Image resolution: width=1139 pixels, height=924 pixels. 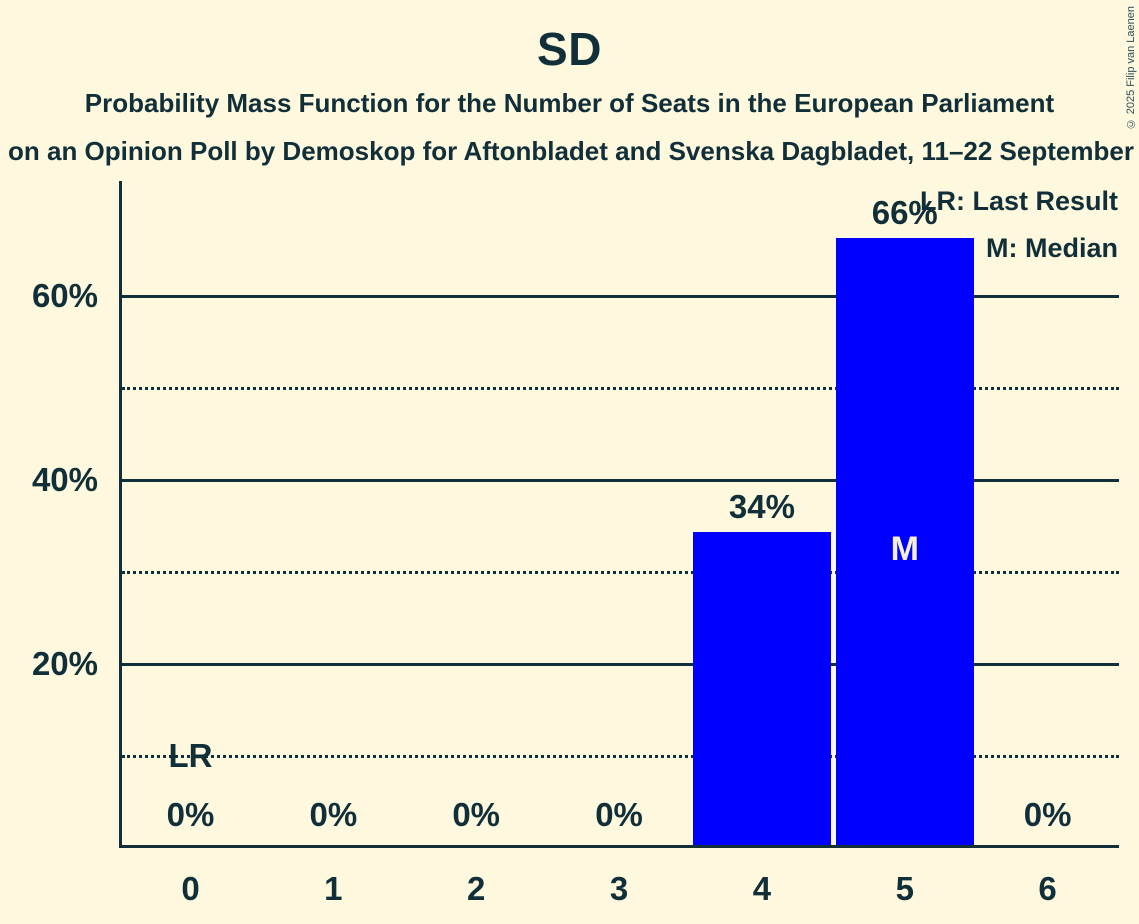 I want to click on annotation-m: M, so click(x=904, y=549).